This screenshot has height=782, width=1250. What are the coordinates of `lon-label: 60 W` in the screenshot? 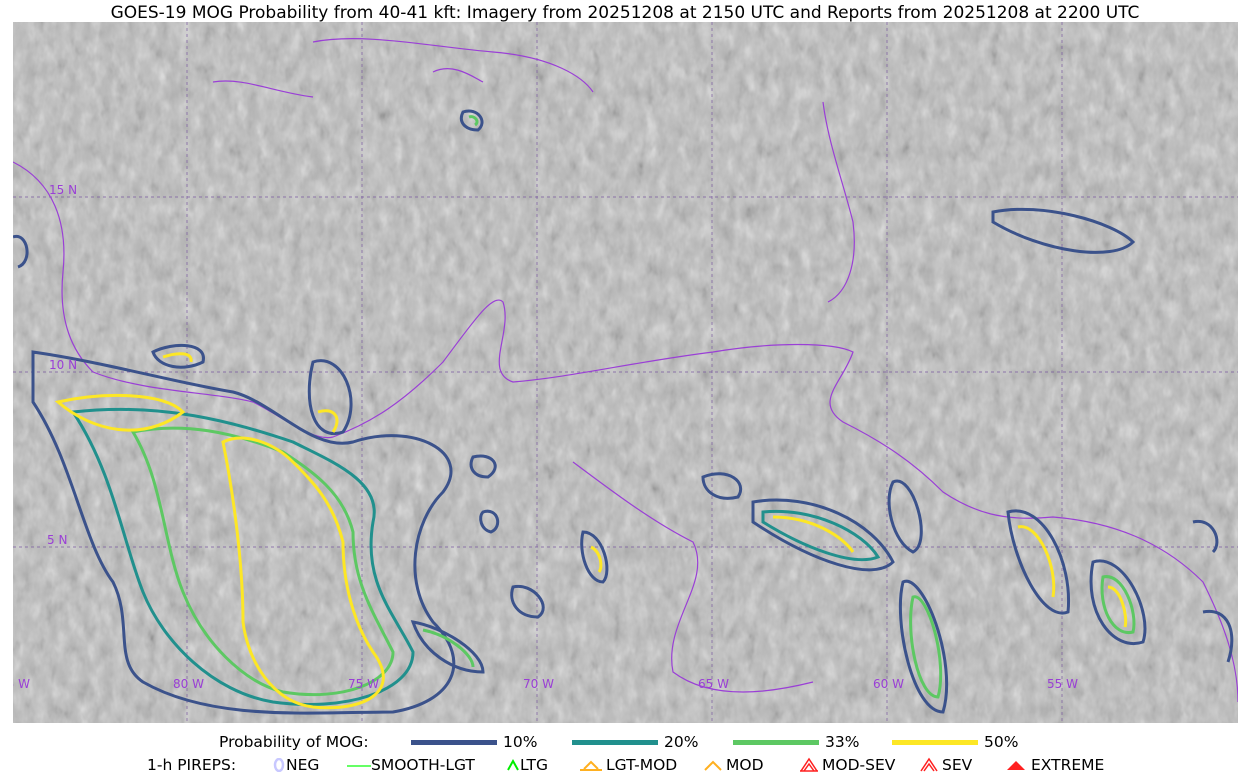 It's located at (888, 684).